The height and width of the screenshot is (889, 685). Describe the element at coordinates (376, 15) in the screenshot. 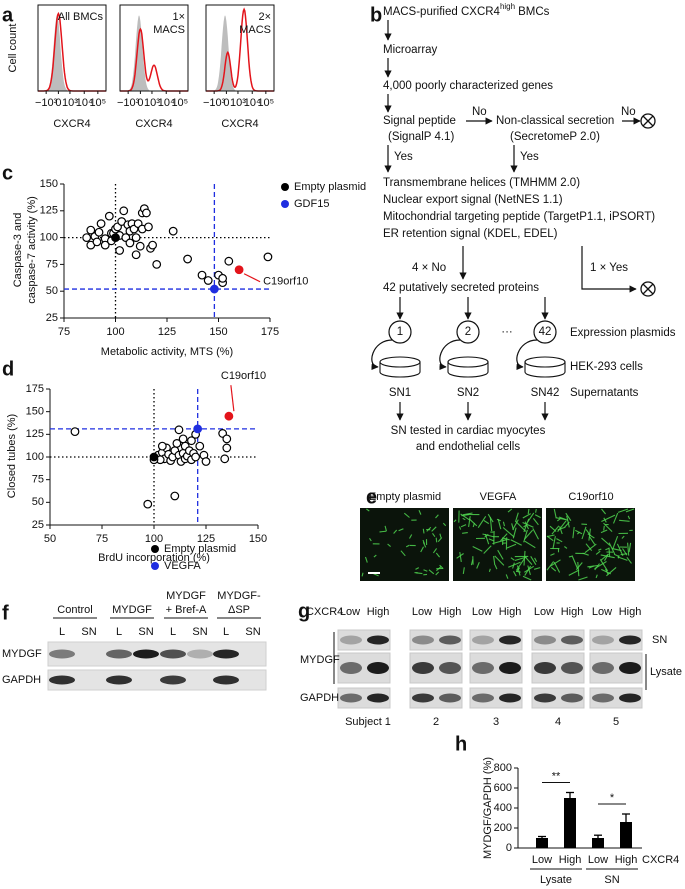

I see `panel-letter: b` at that location.